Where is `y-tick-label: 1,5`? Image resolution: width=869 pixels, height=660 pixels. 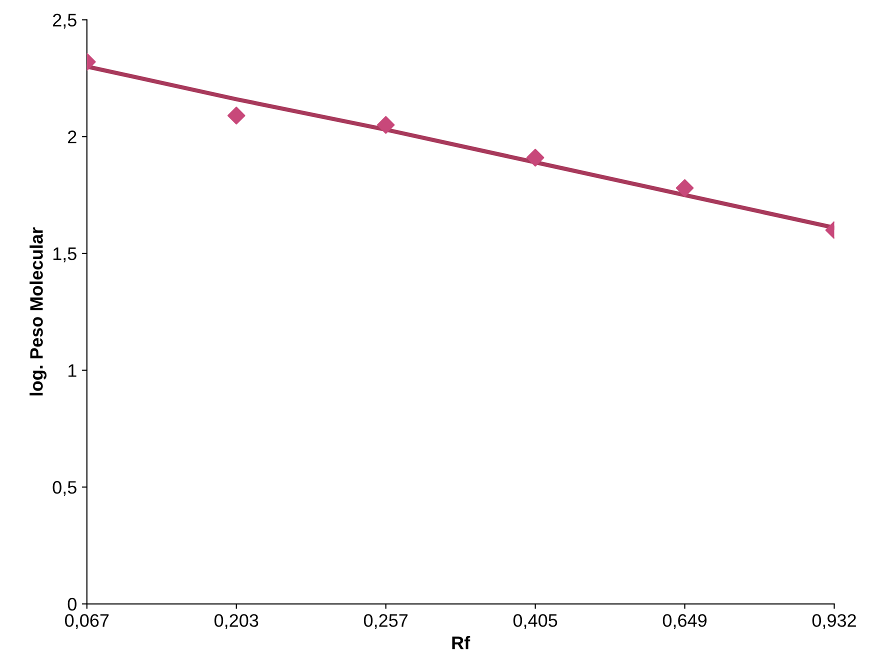 y-tick-label: 1,5 is located at coordinates (64, 255).